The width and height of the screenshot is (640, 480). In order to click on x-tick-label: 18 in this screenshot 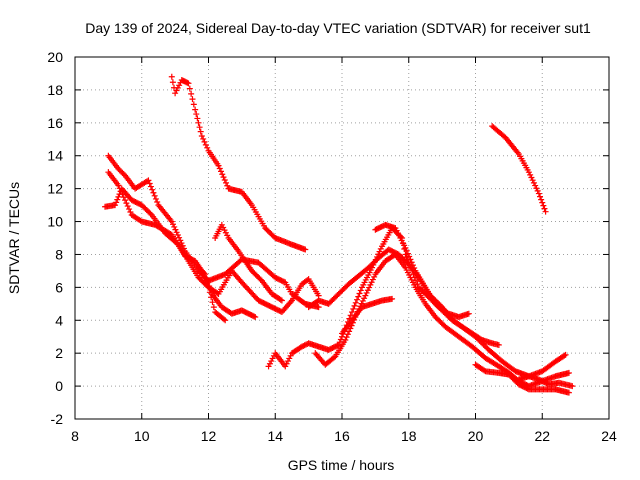, I will do `click(409, 436)`.